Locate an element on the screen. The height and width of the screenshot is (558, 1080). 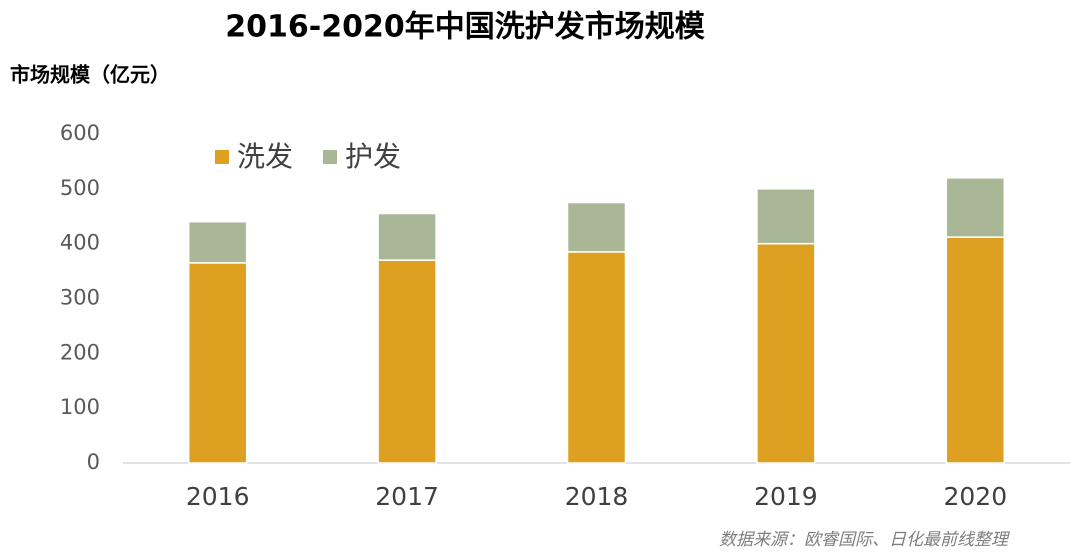
legend-label: 洗发 is located at coordinates (265, 156).